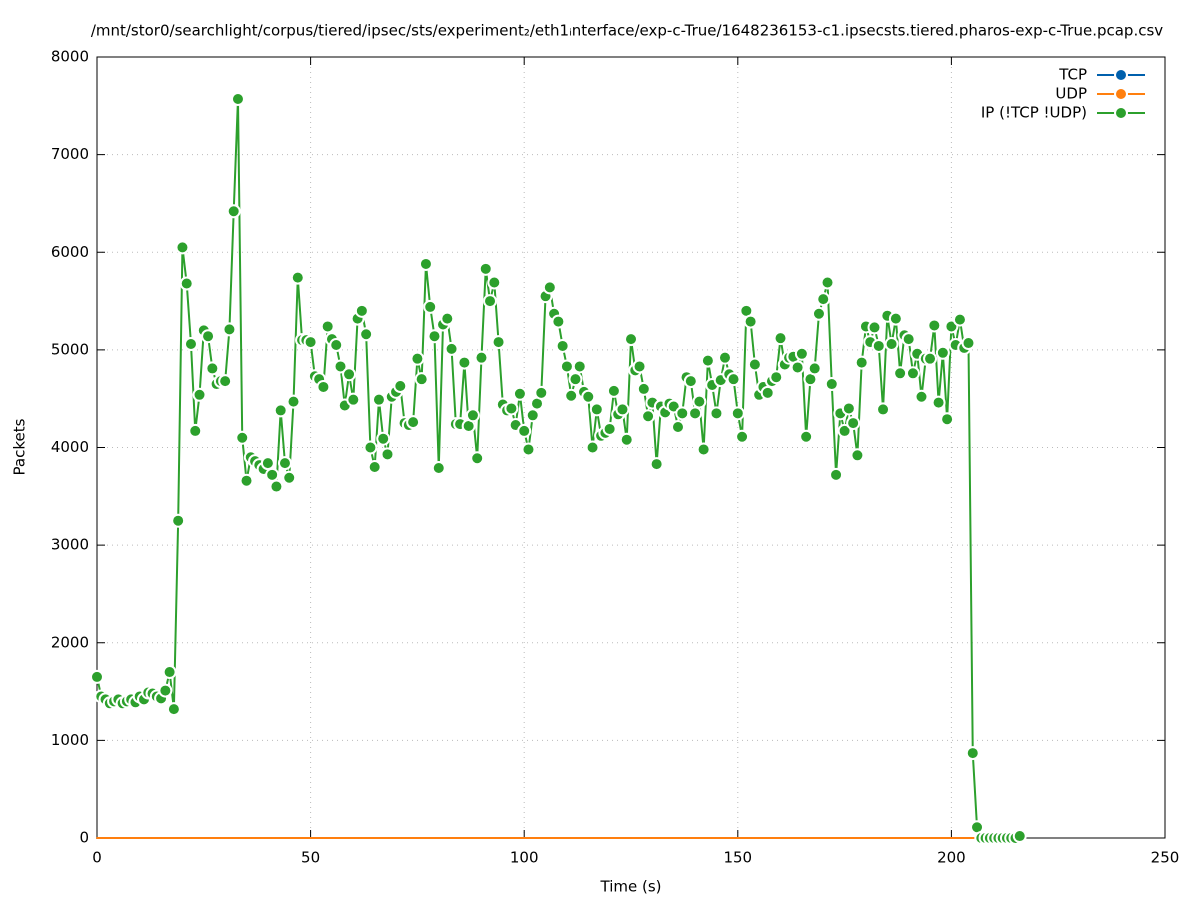 This screenshot has height=900, width=1197. What do you see at coordinates (97, 858) in the screenshot?
I see `x-tick-label: 0` at bounding box center [97, 858].